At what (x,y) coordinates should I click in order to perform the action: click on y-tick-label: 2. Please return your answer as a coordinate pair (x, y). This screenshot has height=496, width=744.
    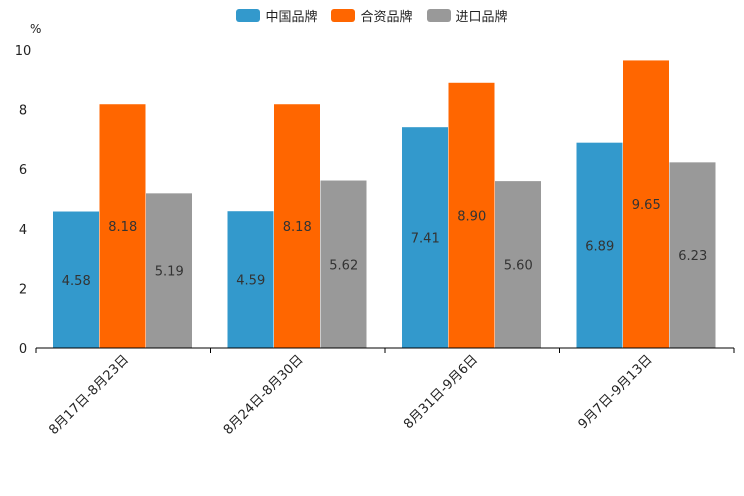
    Looking at the image, I should click on (23, 289).